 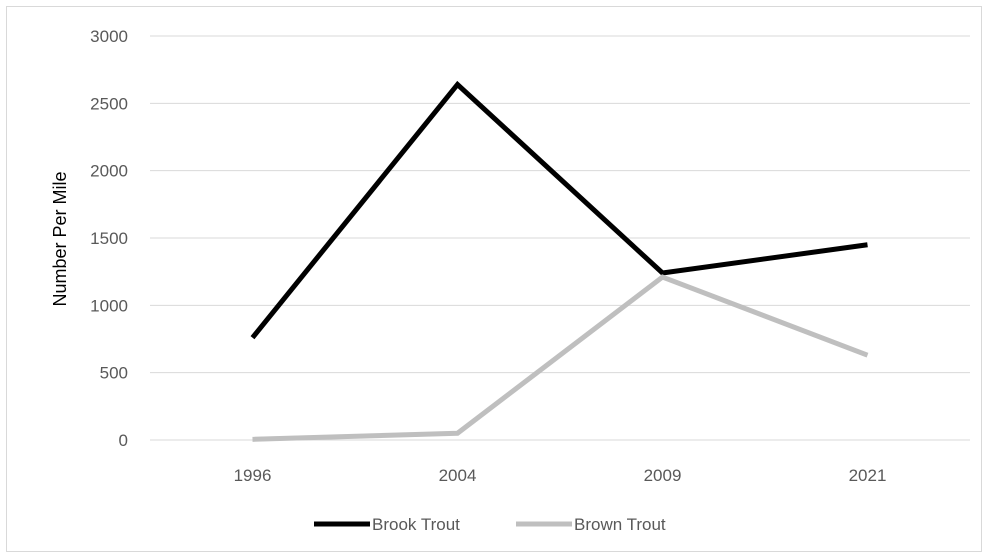 I want to click on y-tick-label-0: 0, so click(x=123, y=440).